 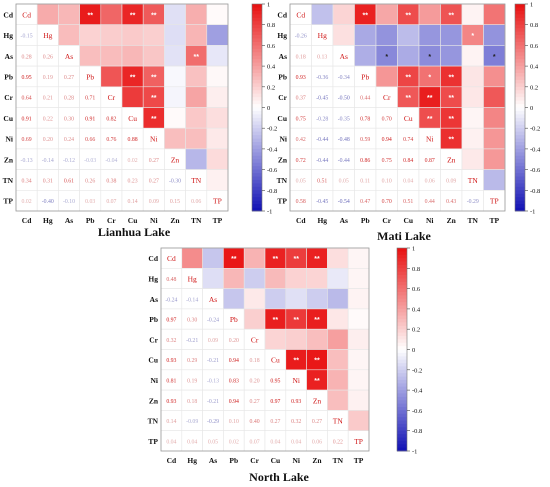 What do you see at coordinates (430, 161) in the screenshot?
I see `coefficient-label: 0.87` at bounding box center [430, 161].